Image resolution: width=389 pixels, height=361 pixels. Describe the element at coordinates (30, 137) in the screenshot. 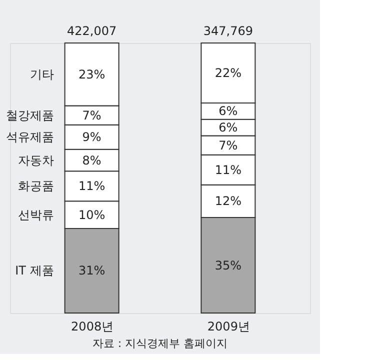

I see `series-label: 석유제품` at that location.